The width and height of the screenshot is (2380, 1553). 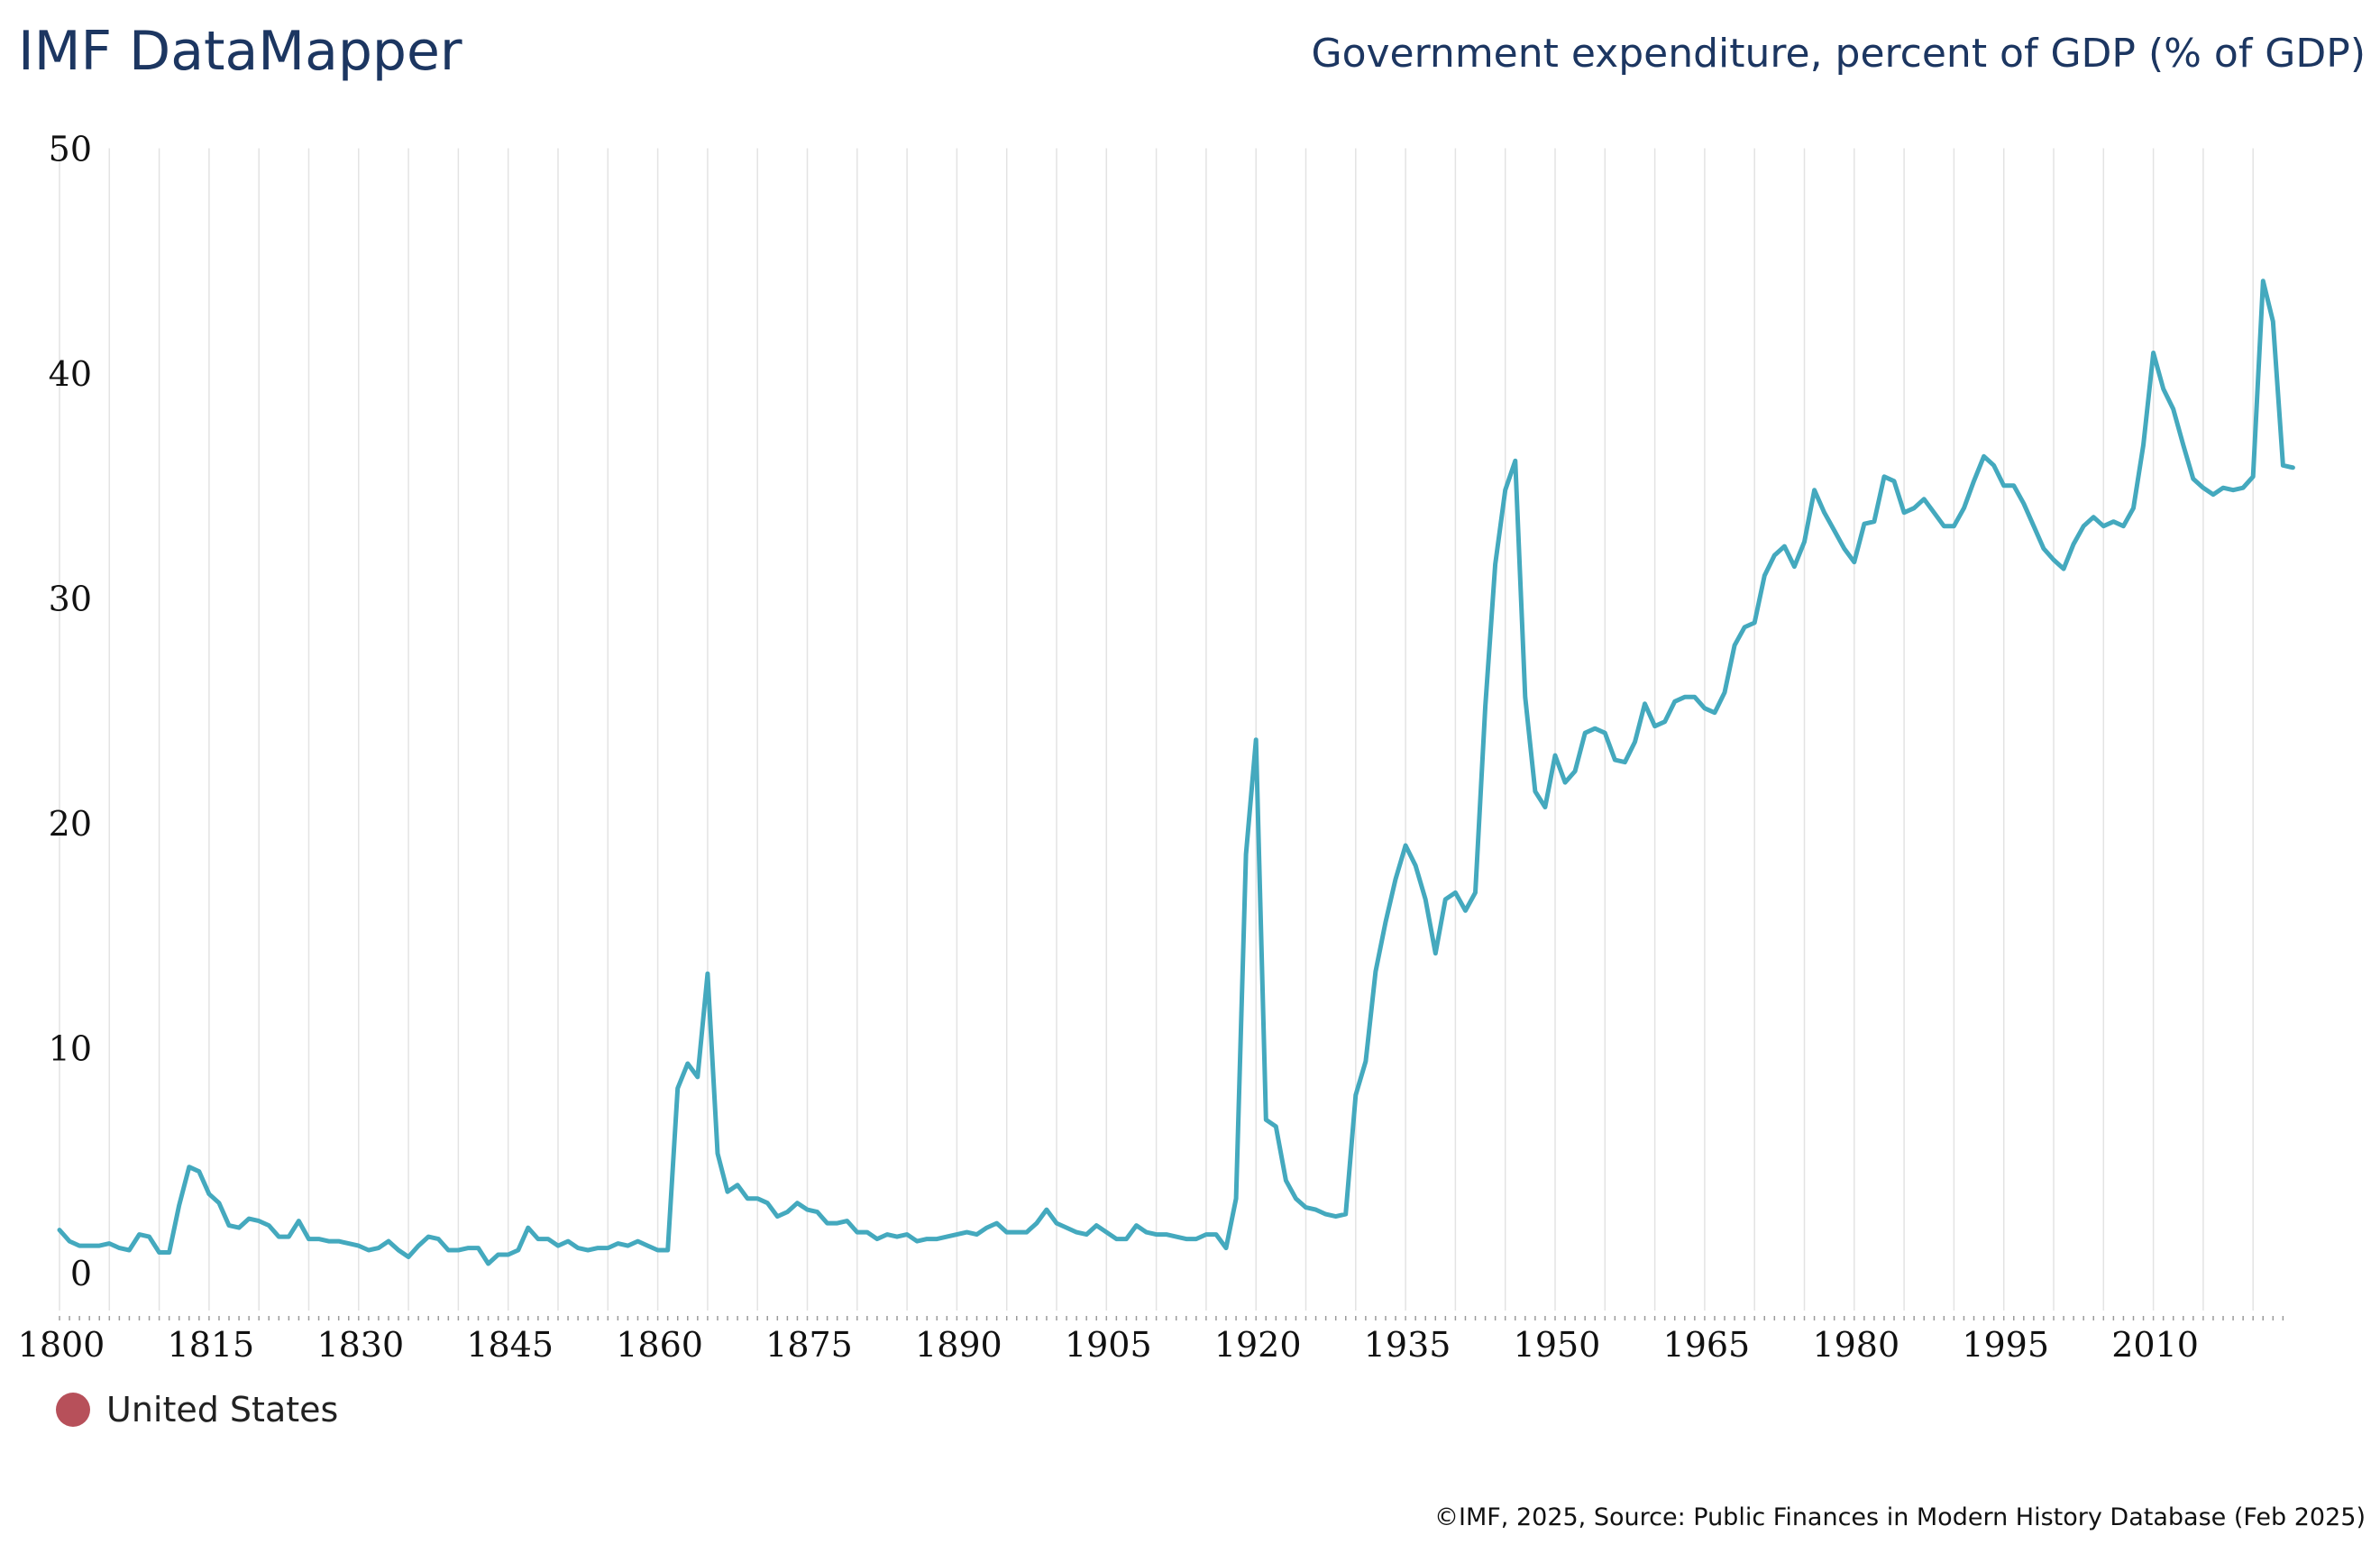 What do you see at coordinates (62, 1345) in the screenshot?
I see `x-tick-label: 1800` at bounding box center [62, 1345].